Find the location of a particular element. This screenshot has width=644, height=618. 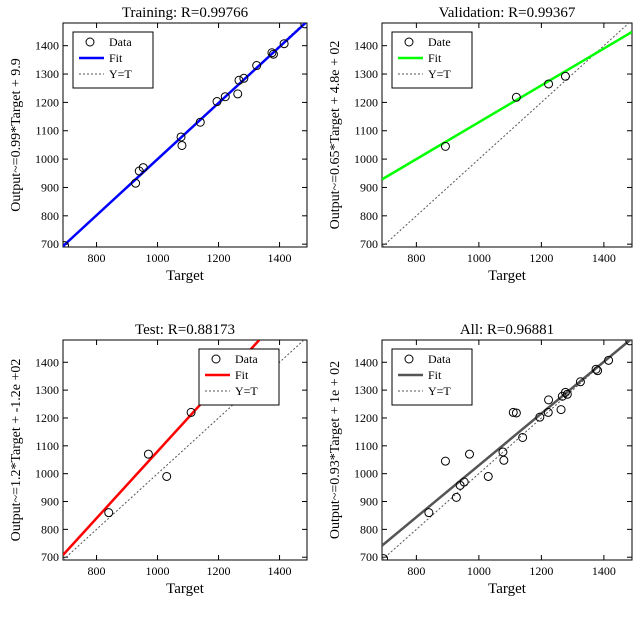

chart-title: Training: R=0.99766 is located at coordinates (185, 13).